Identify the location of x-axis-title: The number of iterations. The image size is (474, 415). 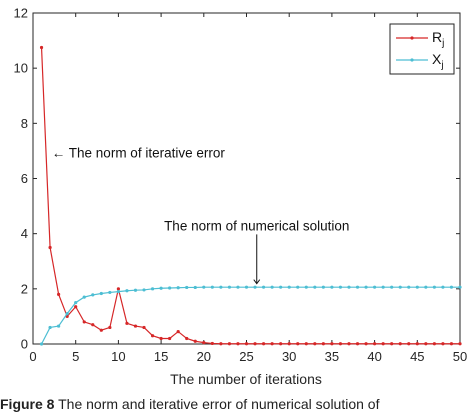
(246, 379).